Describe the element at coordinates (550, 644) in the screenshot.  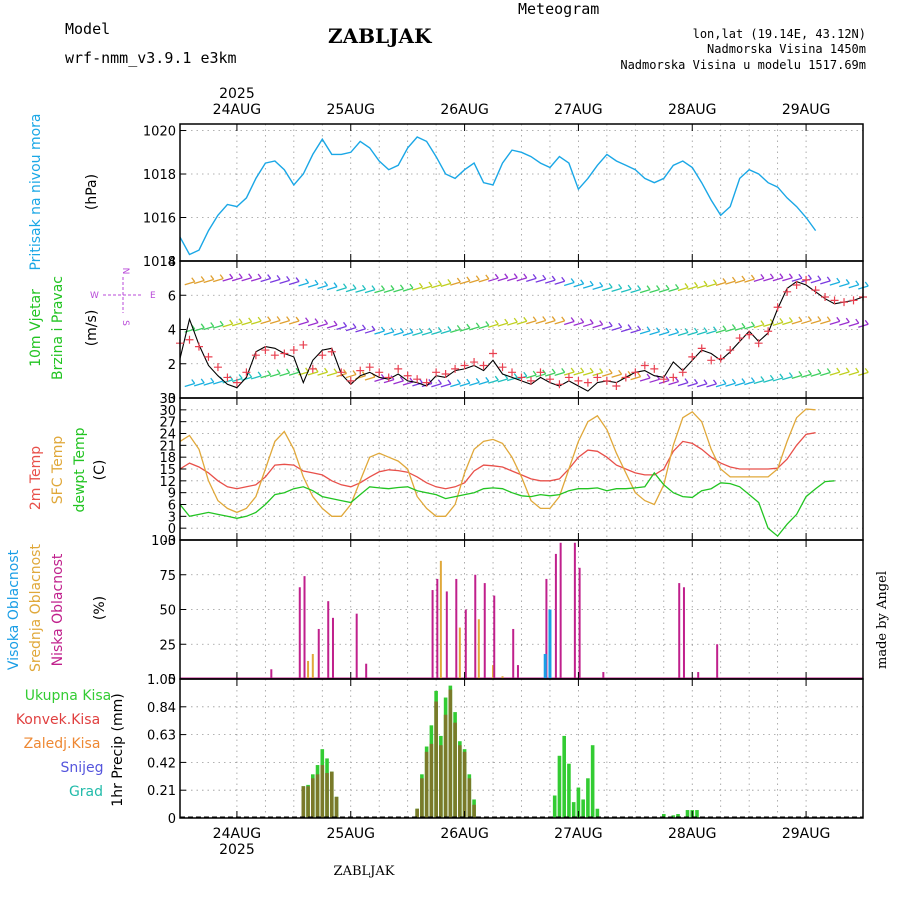
I see `high-cloud-bar` at that location.